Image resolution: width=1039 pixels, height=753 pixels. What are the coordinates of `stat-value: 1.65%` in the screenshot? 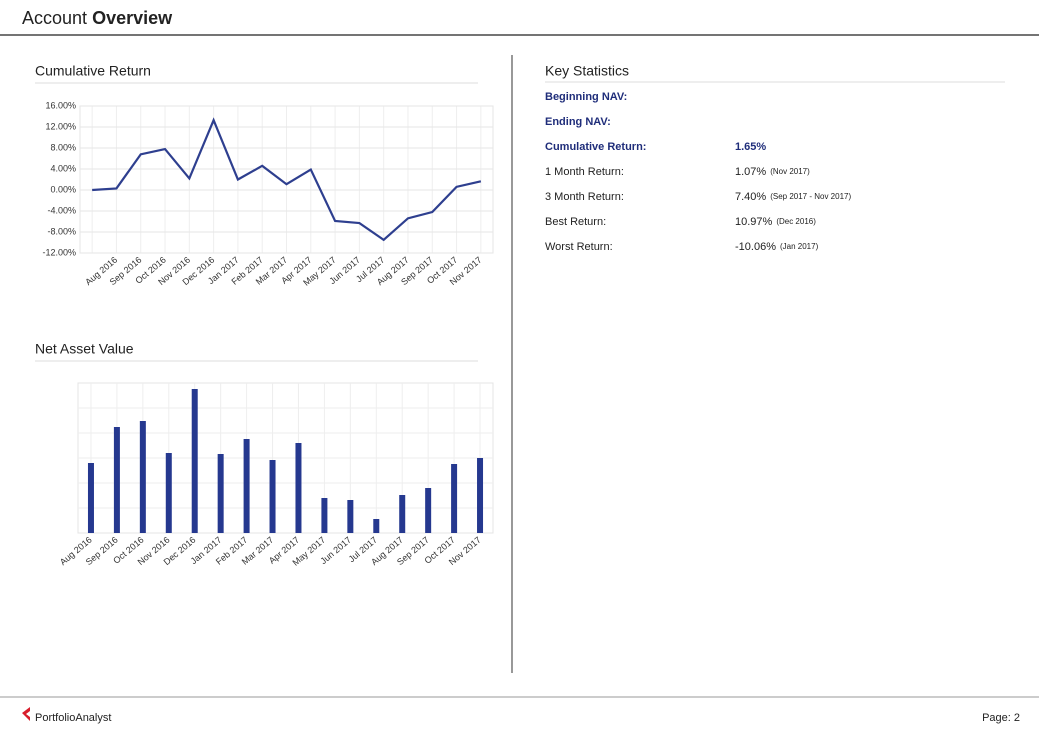 It's located at (750, 147).